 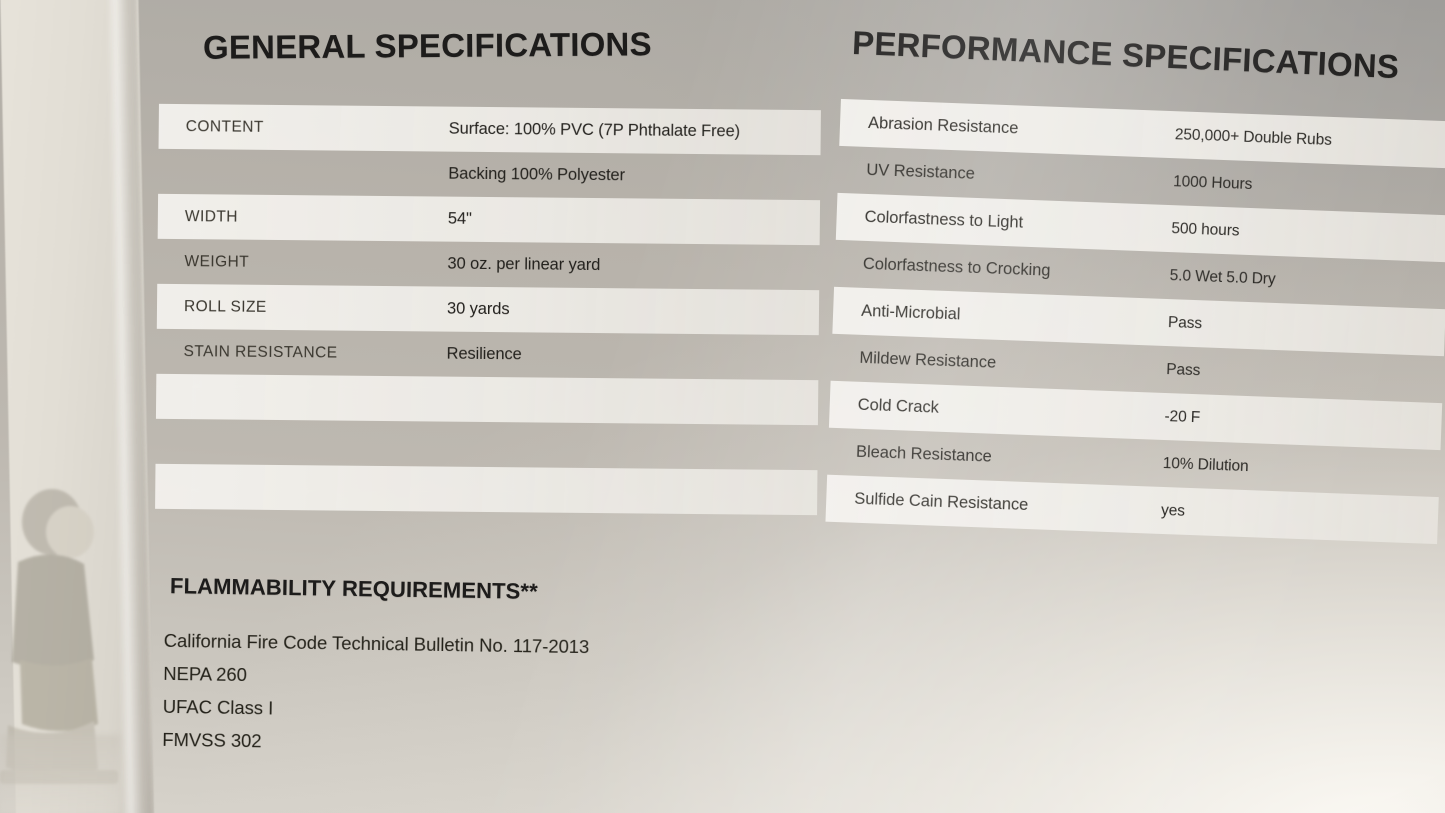 What do you see at coordinates (1205, 464) in the screenshot?
I see `performance-row-value: 10% Dilution` at bounding box center [1205, 464].